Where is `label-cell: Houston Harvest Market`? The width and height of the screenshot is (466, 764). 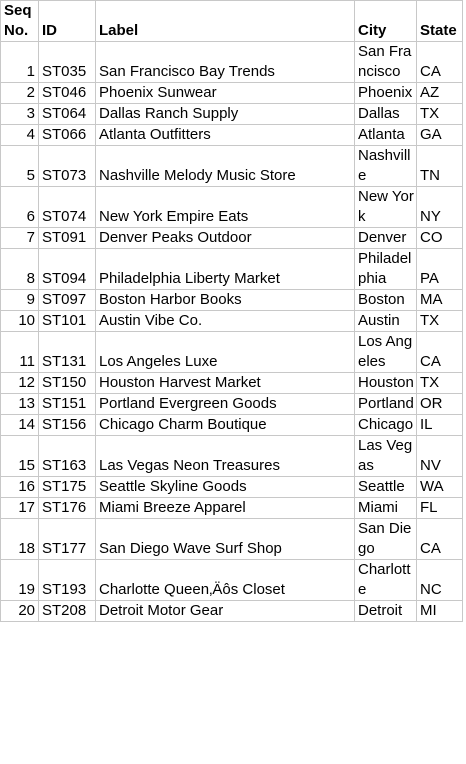
label-cell: Houston Harvest Market is located at coordinates (225, 383).